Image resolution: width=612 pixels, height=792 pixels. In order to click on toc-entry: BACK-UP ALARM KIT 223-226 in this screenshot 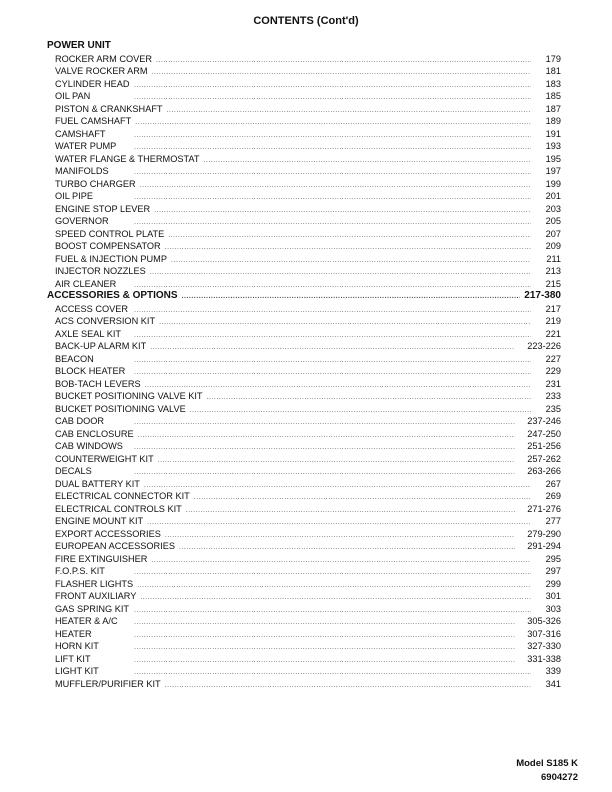, I will do `click(304, 346)`.